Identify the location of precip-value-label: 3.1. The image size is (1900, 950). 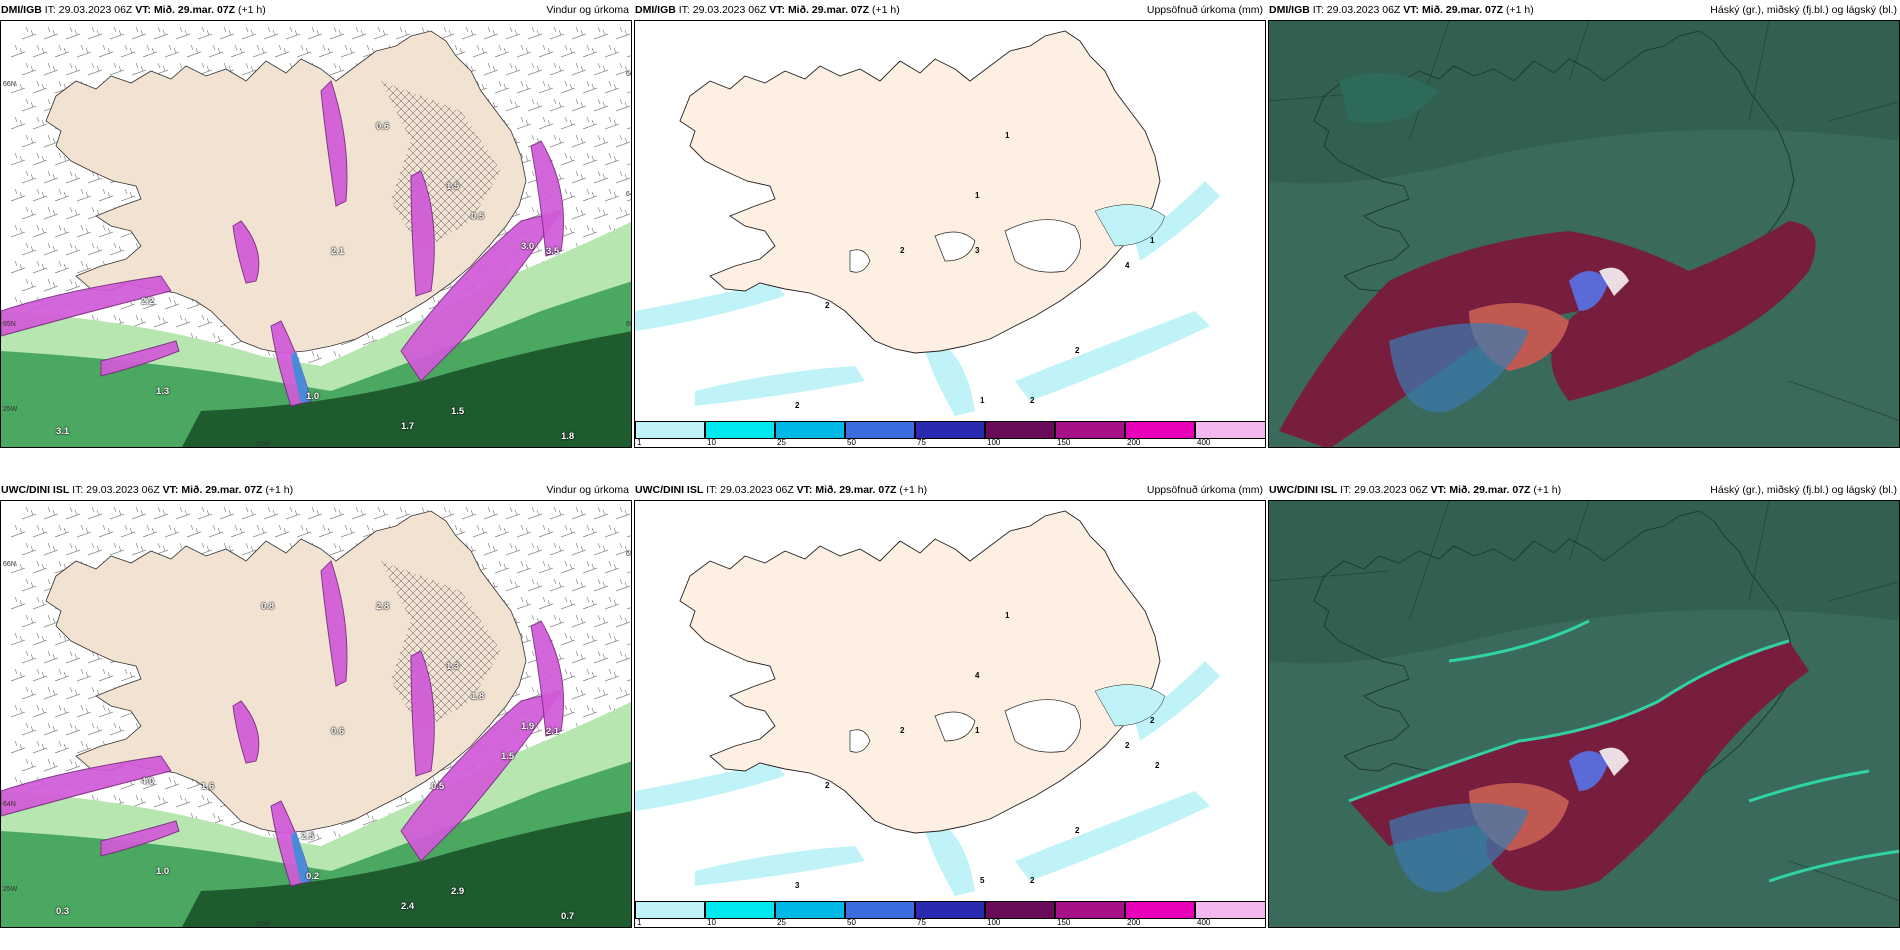
(63, 431).